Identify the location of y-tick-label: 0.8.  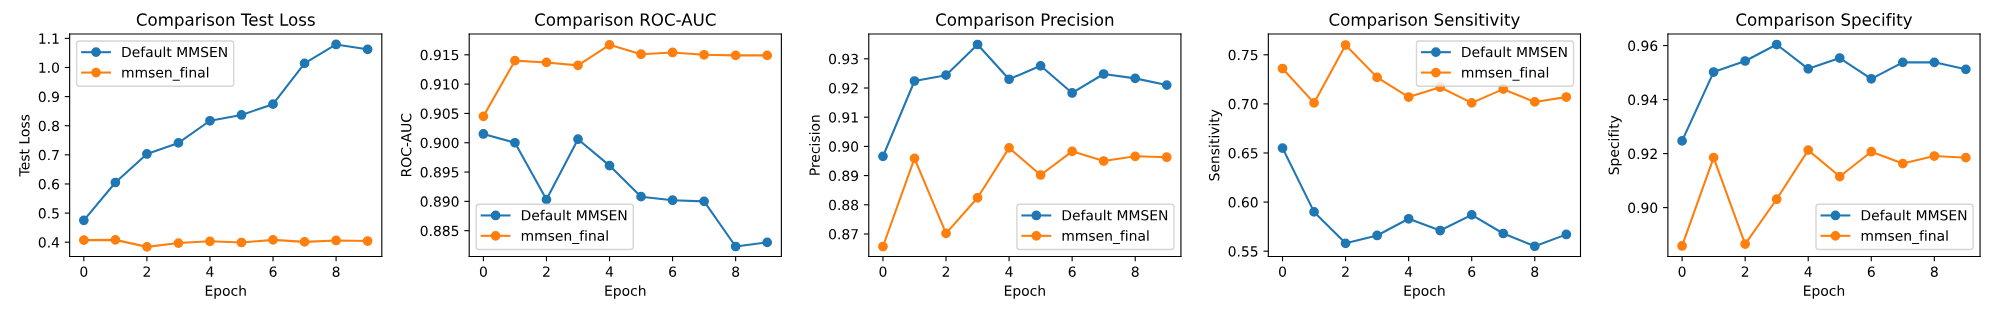
(48, 126).